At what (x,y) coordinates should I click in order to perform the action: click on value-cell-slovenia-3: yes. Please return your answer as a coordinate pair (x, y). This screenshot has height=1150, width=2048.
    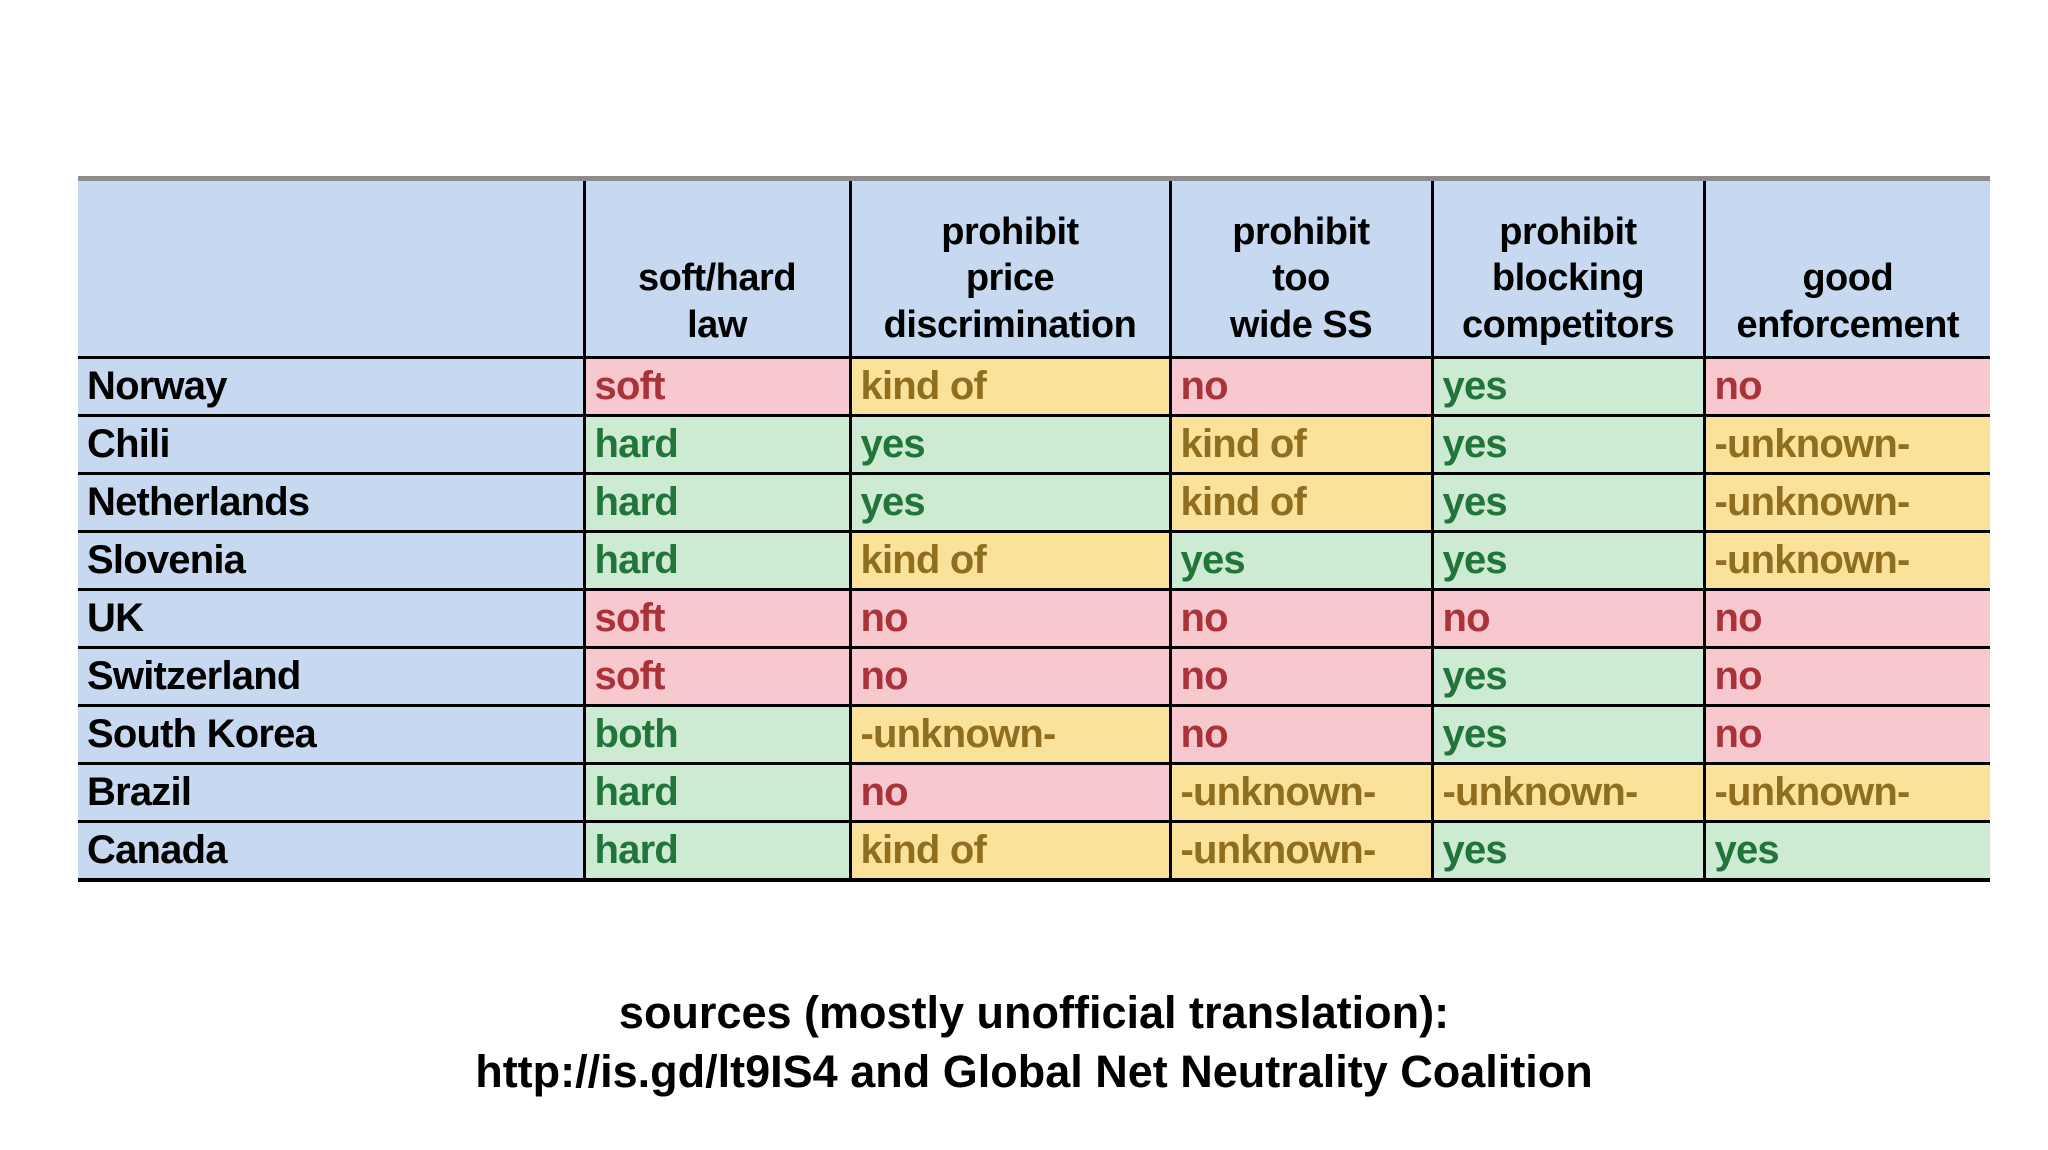
    Looking at the image, I should click on (1568, 560).